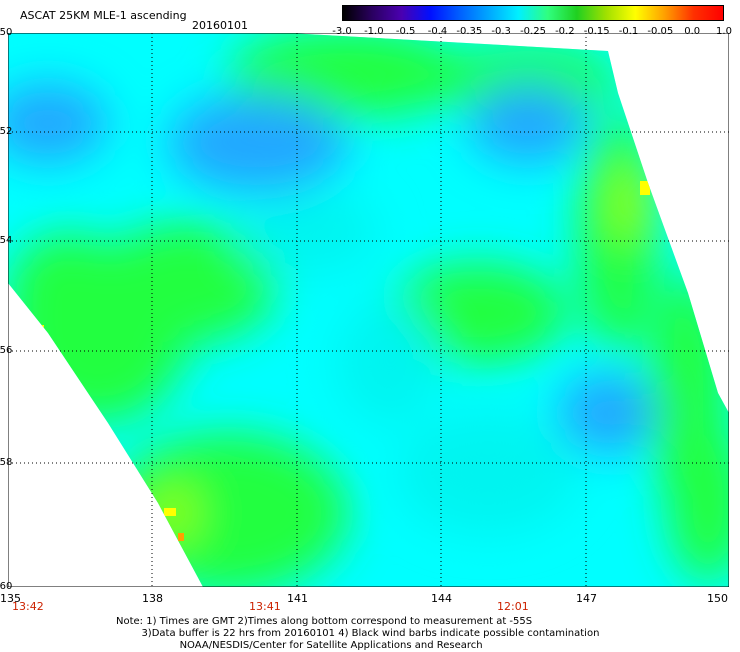  Describe the element at coordinates (717, 598) in the screenshot. I see `longitude-label: 150` at that location.